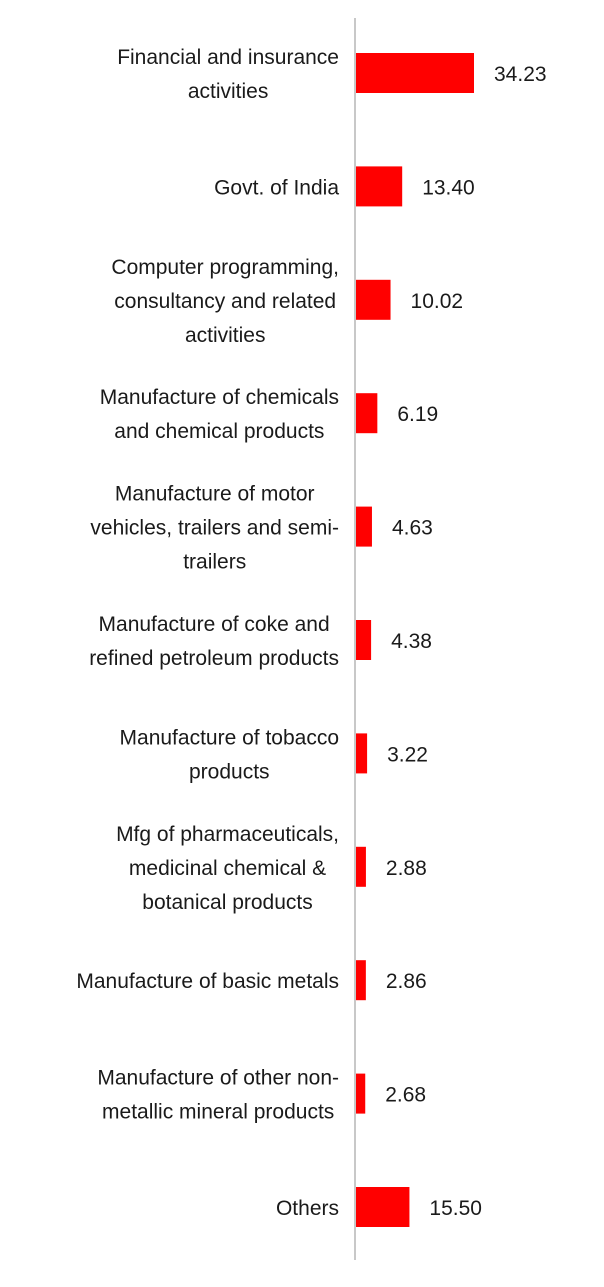  Describe the element at coordinates (219, 431) in the screenshot. I see `category-label-line: and chemical products` at that location.